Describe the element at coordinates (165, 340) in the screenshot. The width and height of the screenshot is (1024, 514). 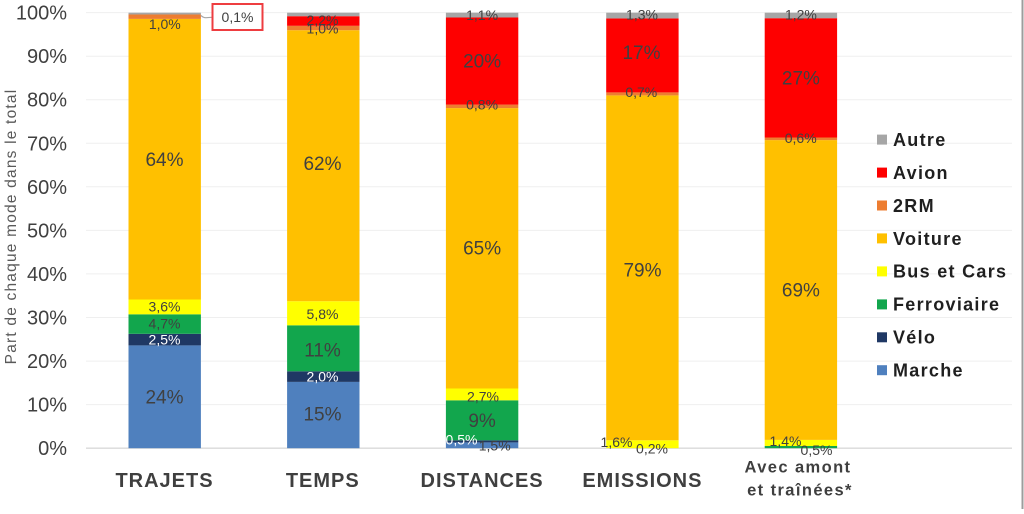
I see `svg-text: 2,5%` at that location.